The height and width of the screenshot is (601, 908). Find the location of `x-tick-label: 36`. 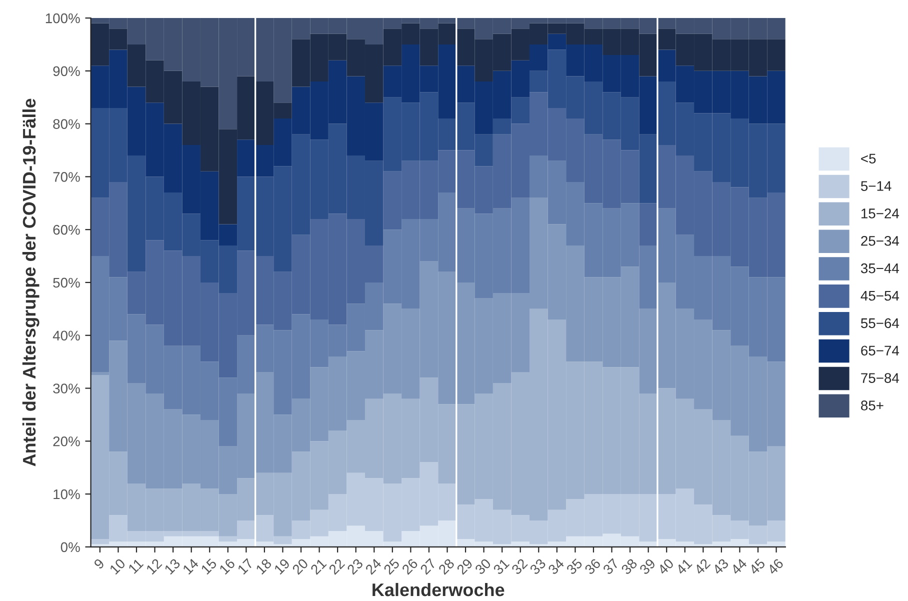

x-tick-label: 36 is located at coordinates (593, 567).